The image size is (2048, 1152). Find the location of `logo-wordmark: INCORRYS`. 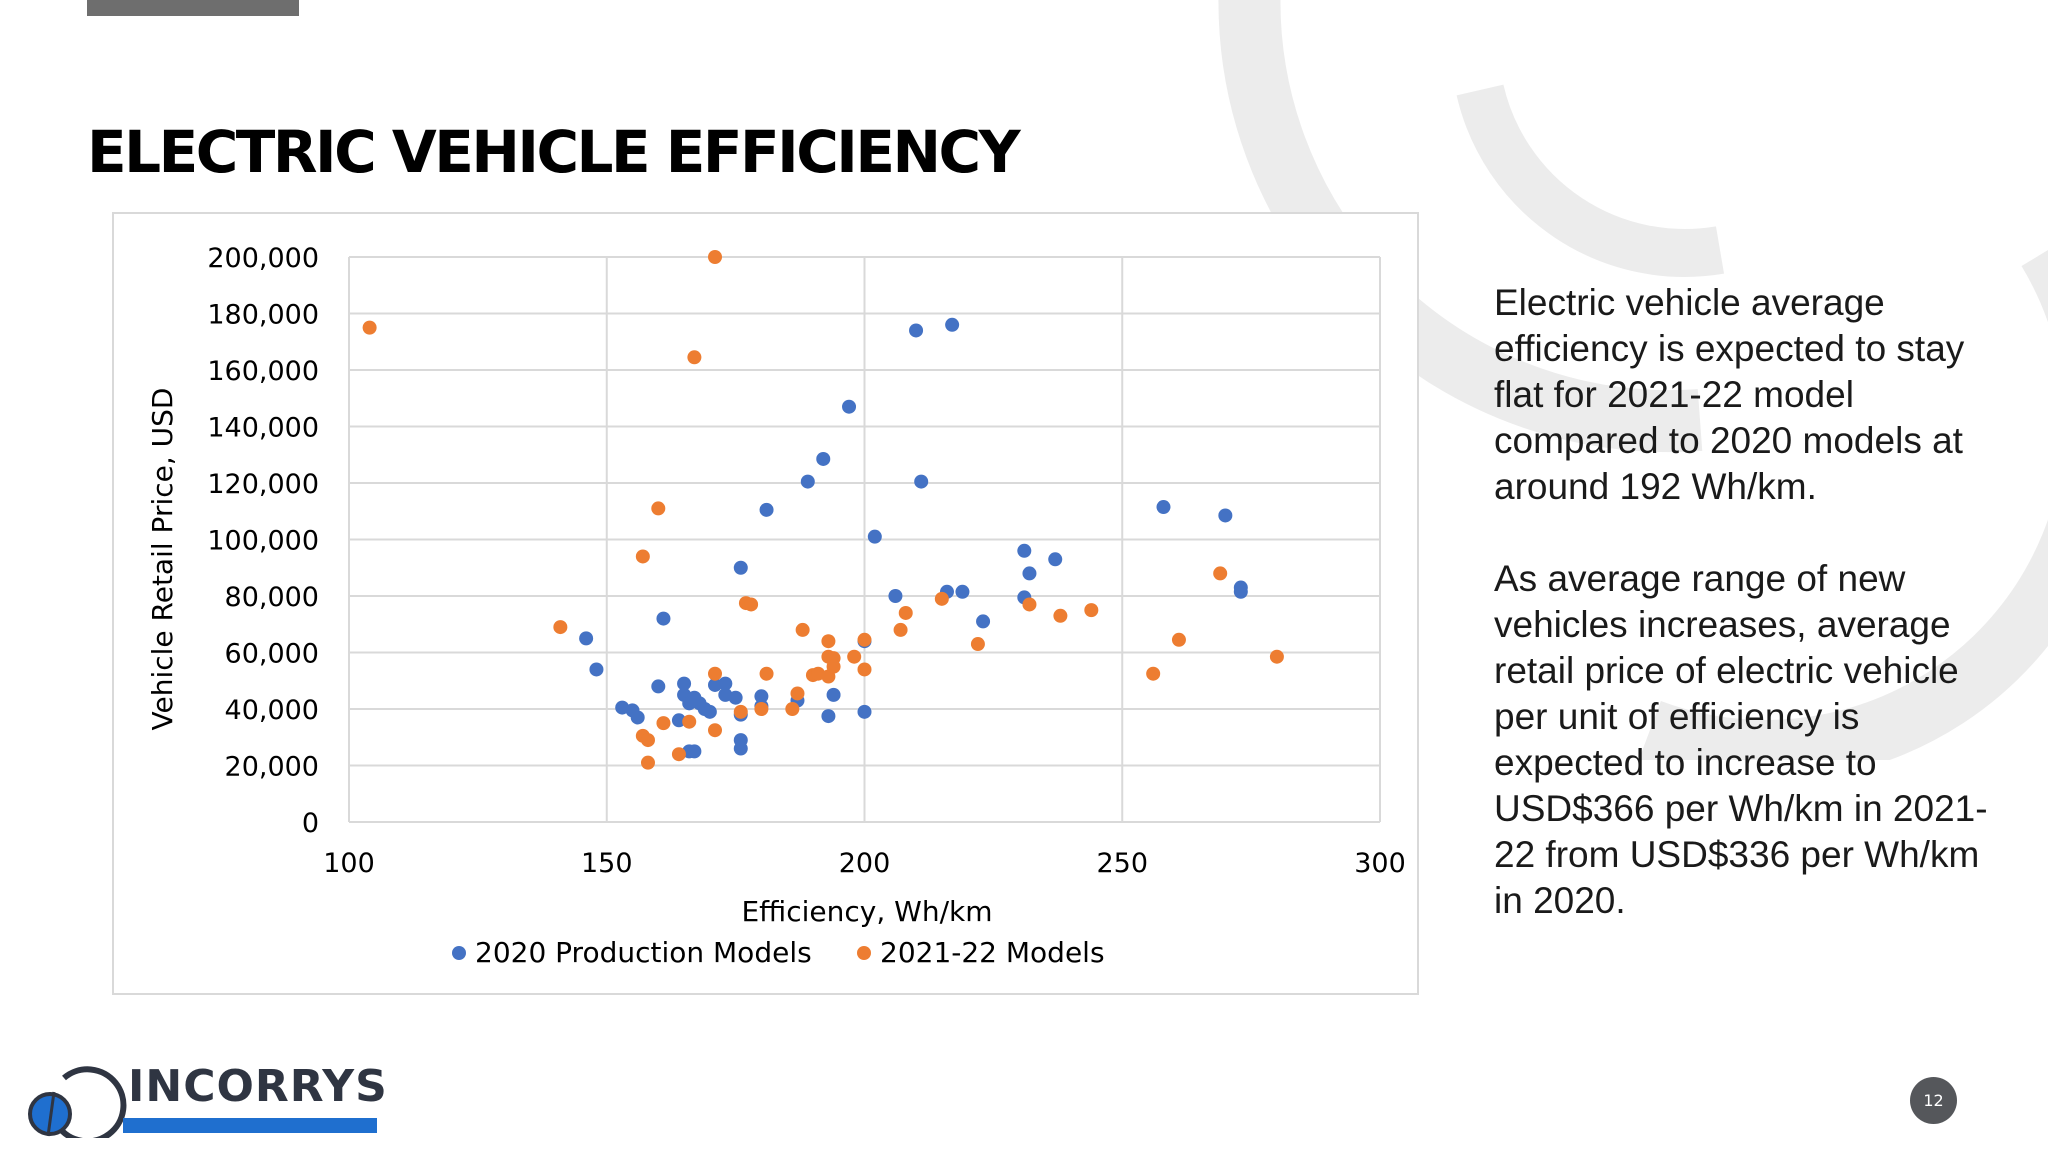

logo-wordmark: INCORRYS is located at coordinates (258, 1086).